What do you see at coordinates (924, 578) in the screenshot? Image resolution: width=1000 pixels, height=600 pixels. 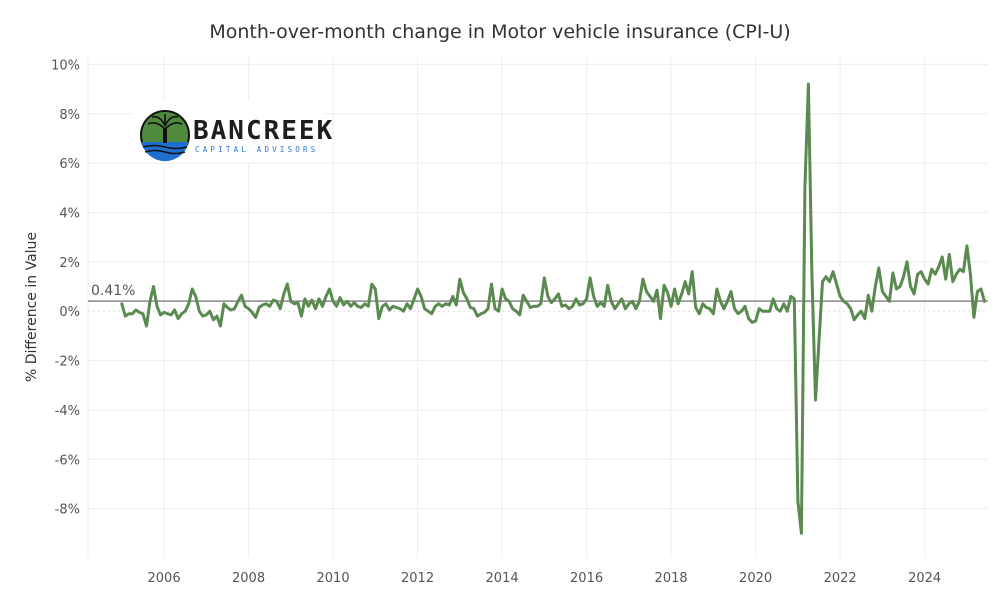 I see `x-tick-label: 2024` at bounding box center [924, 578].